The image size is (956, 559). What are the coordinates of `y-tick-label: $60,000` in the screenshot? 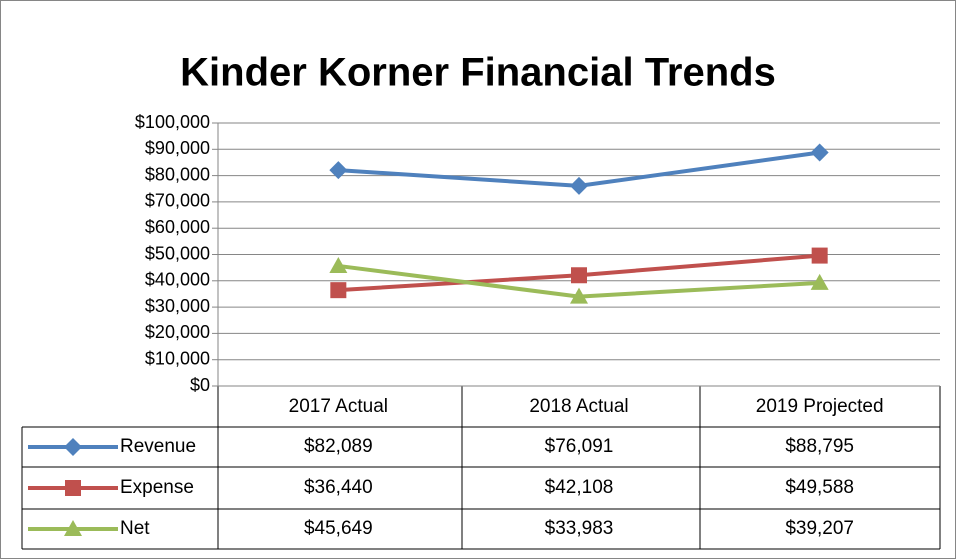 It's located at (177, 227).